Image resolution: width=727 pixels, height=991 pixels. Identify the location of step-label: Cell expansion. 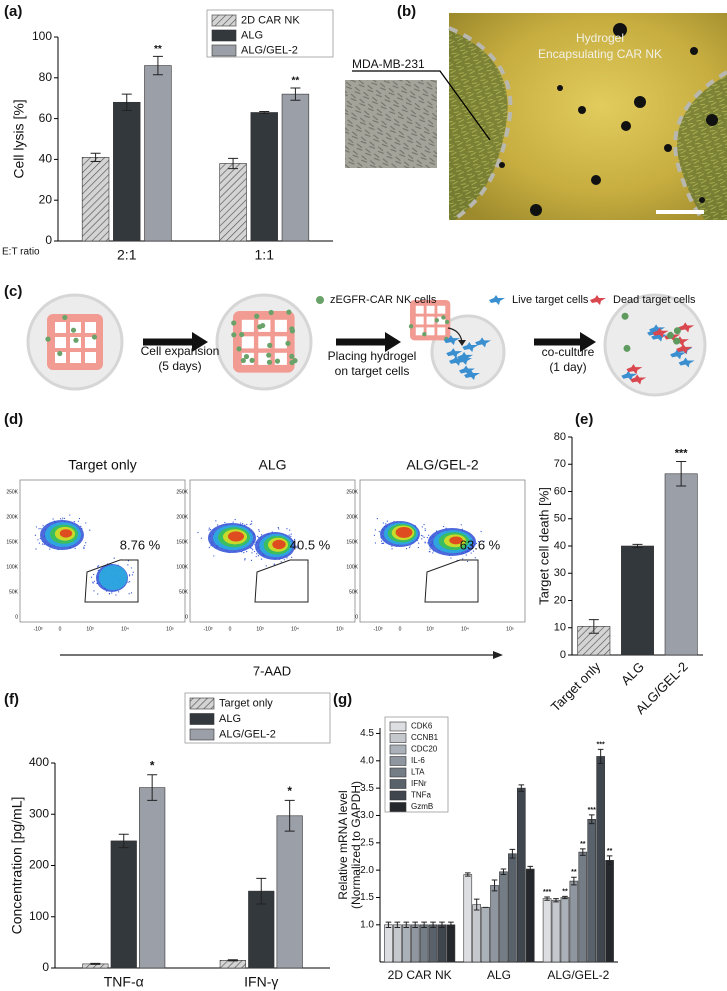
(180, 351).